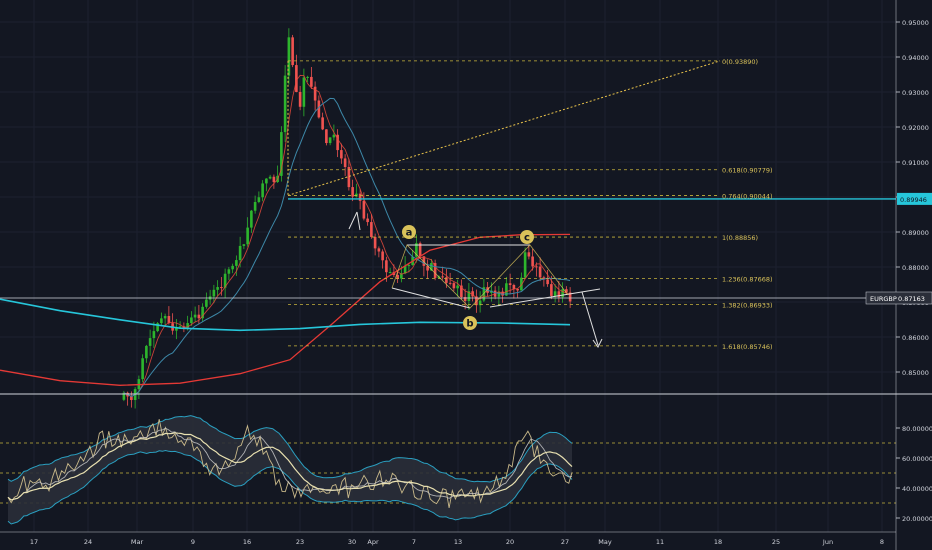 This screenshot has height=550, width=932. Describe the element at coordinates (605, 542) in the screenshot. I see `date-tick-label: May` at that location.